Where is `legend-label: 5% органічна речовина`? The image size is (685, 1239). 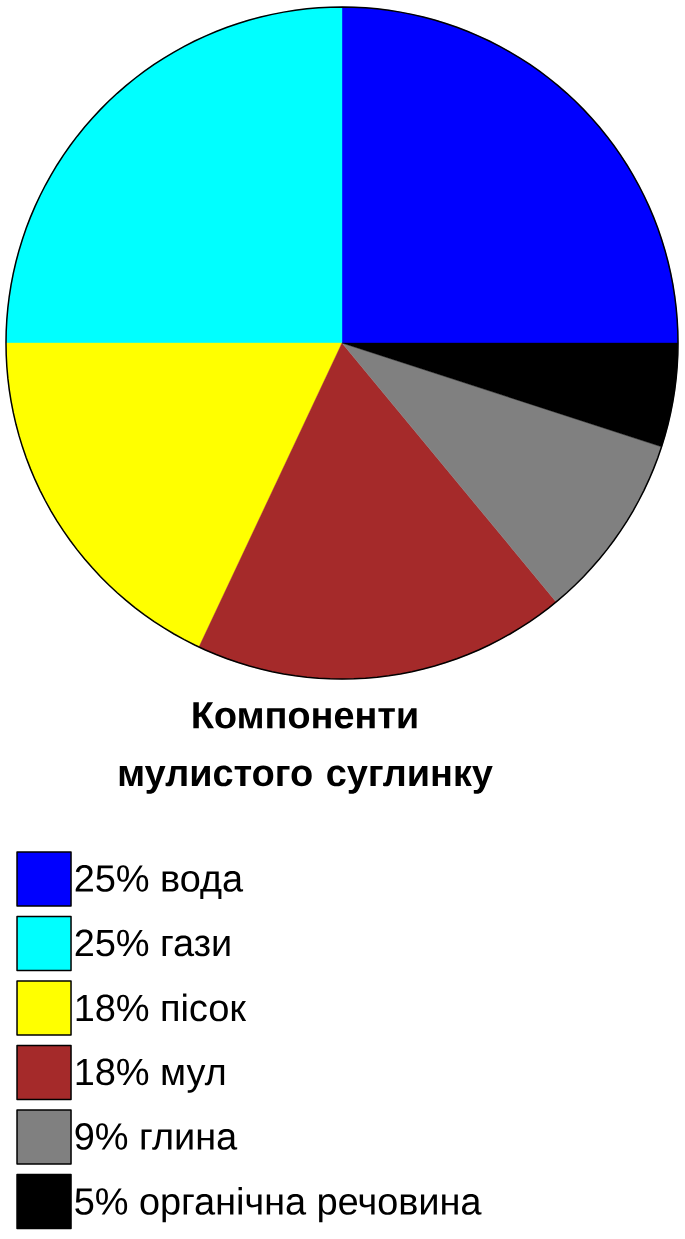
legend-label: 5% органічна речовина is located at coordinates (278, 1205).